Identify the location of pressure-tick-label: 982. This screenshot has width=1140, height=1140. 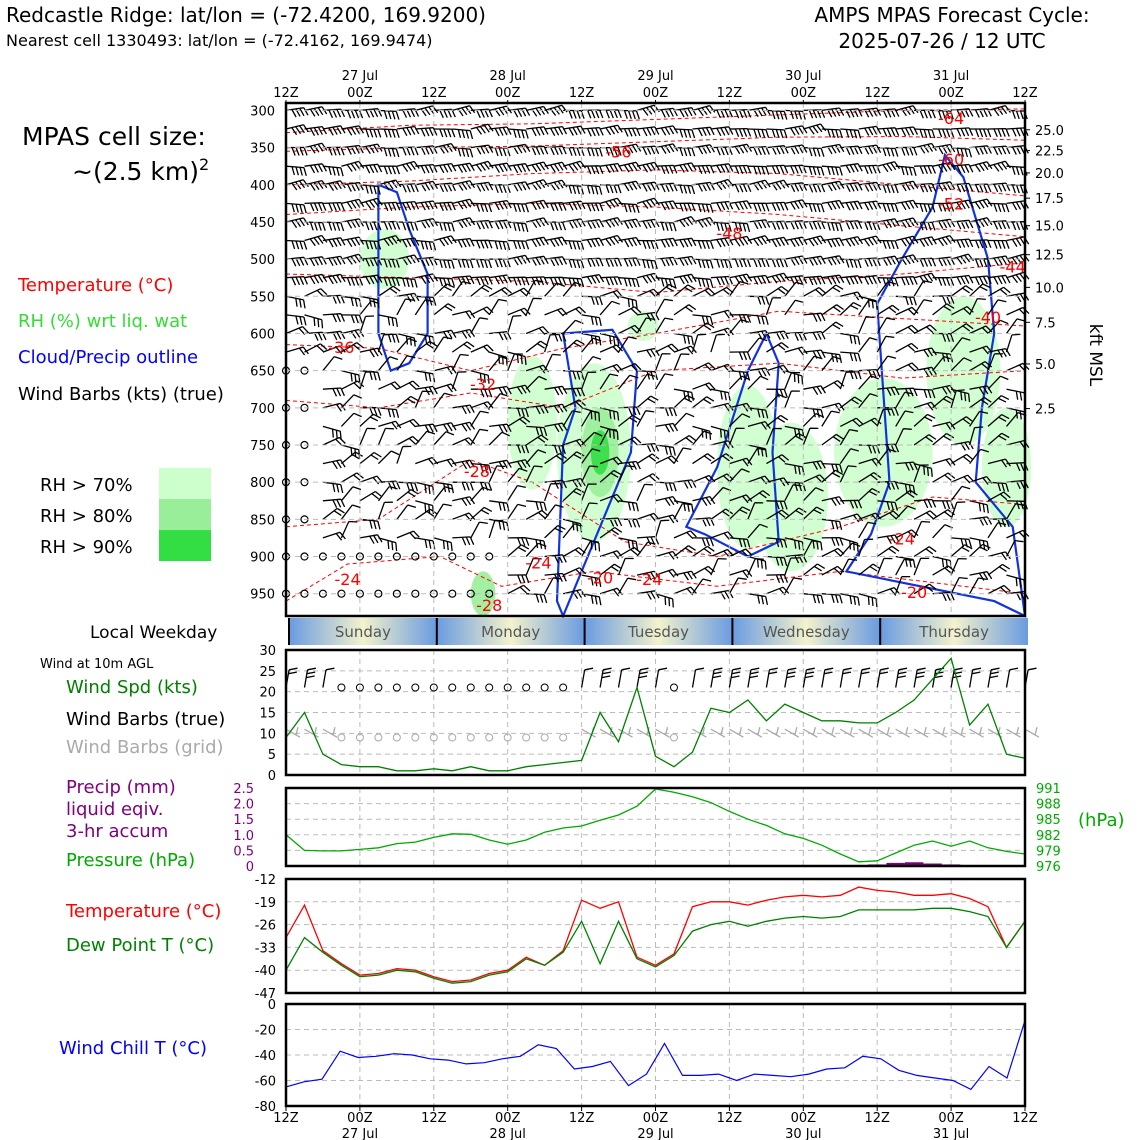
(1048, 836).